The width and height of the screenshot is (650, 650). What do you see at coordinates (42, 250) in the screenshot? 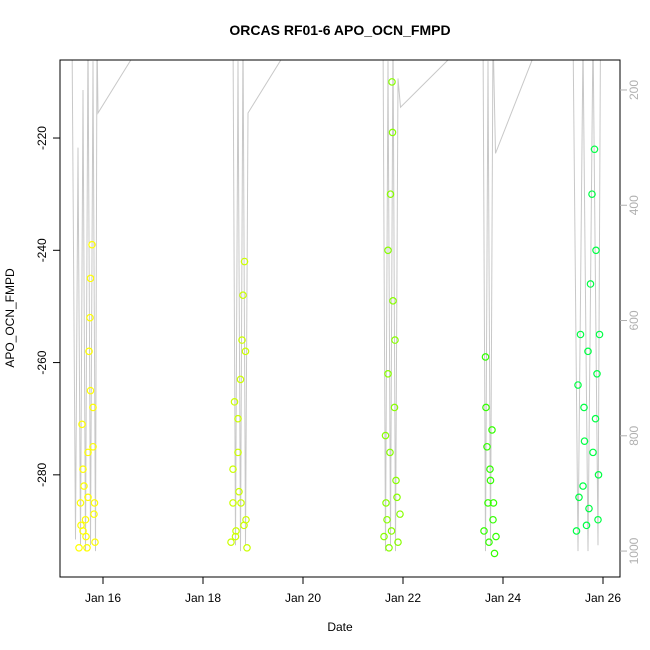
I see `y-tick-label: -240` at bounding box center [42, 250].